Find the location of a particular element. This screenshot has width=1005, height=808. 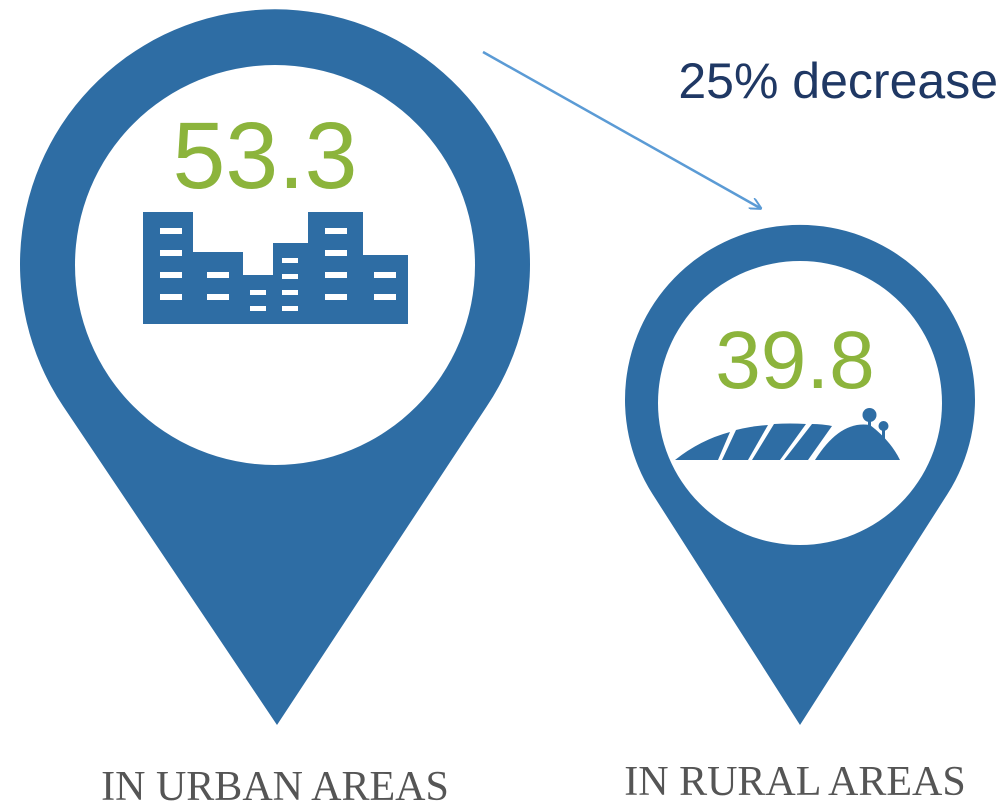

arrow is located at coordinates (621, 129).